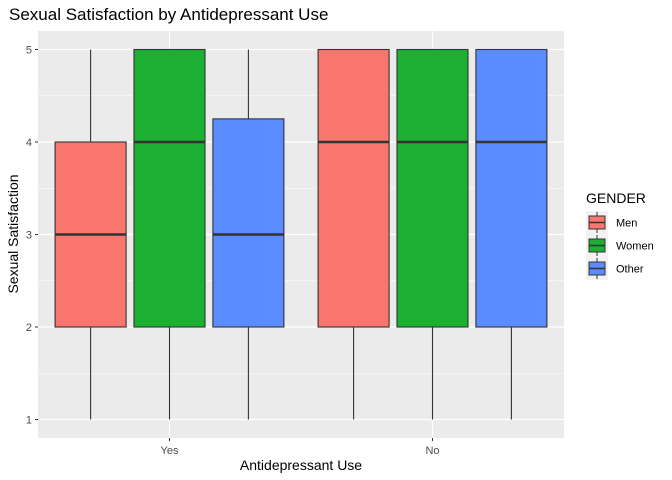 This screenshot has height=480, width=672. What do you see at coordinates (432, 451) in the screenshot?
I see `x-tick-label: No` at bounding box center [432, 451].